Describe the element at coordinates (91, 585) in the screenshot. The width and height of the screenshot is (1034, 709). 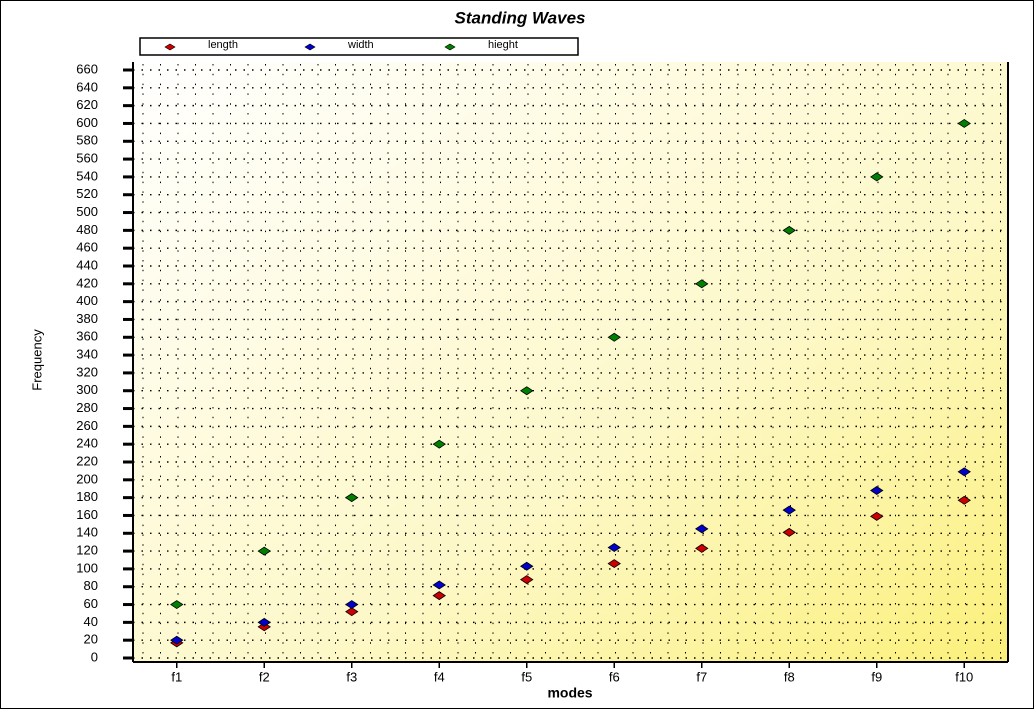
I see `y-tick-label: 80` at that location.